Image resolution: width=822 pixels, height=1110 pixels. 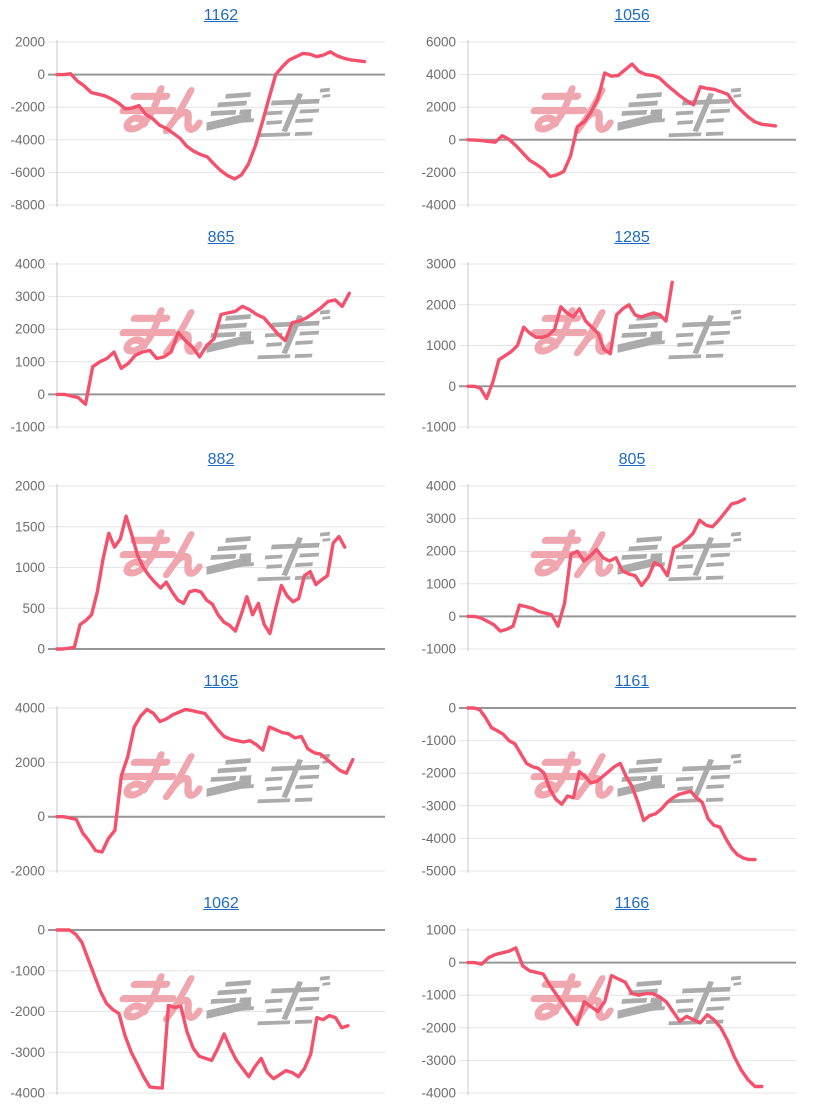 I want to click on machine-number-link: 805, so click(x=632, y=459).